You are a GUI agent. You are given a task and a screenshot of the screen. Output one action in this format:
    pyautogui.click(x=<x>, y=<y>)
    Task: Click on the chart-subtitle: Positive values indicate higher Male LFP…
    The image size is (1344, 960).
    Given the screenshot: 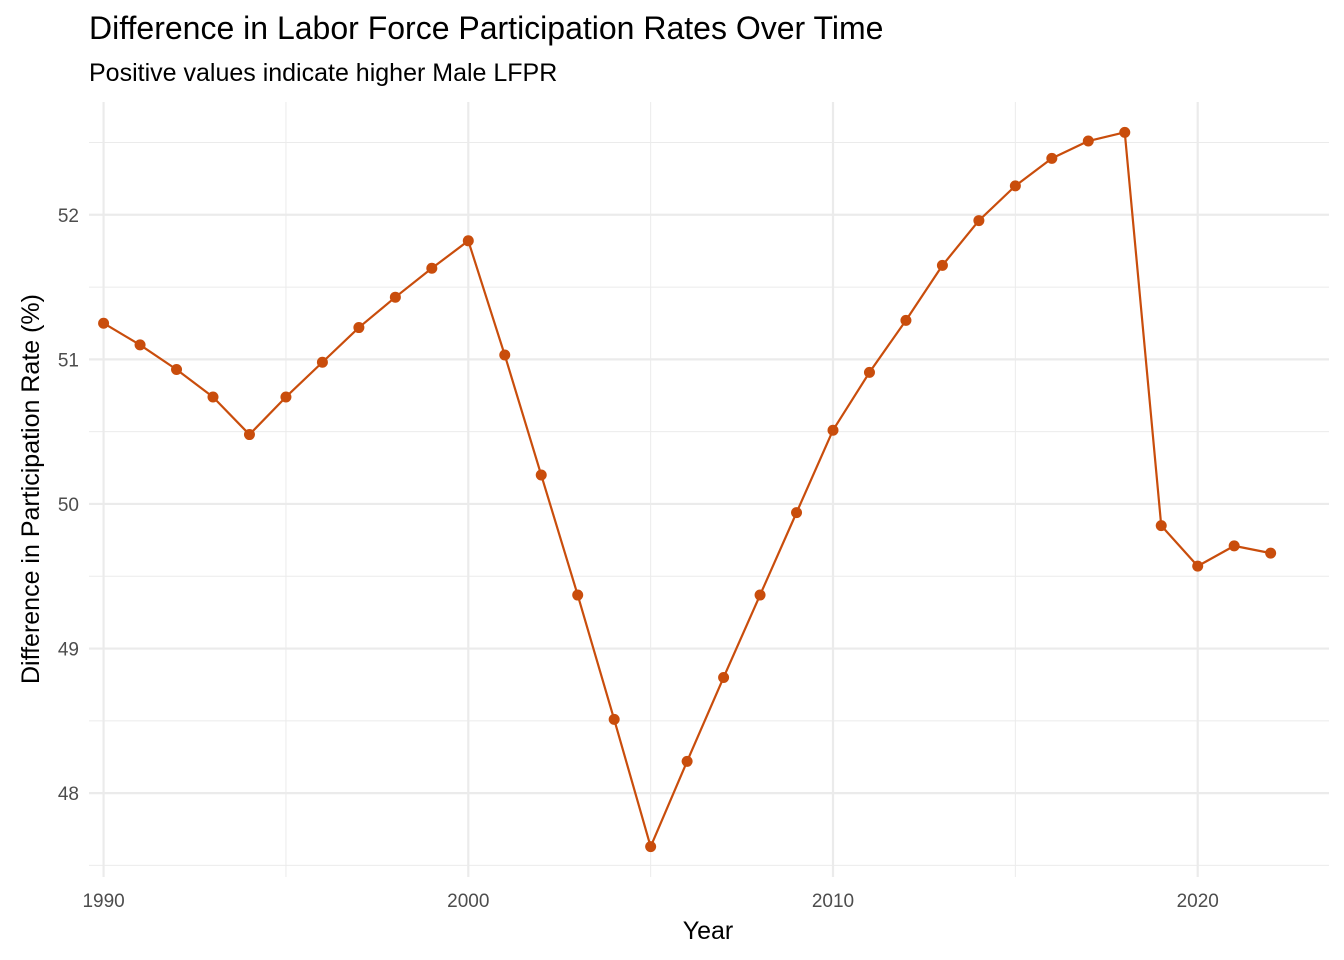 What is the action you would take?
    pyautogui.click(x=323, y=73)
    